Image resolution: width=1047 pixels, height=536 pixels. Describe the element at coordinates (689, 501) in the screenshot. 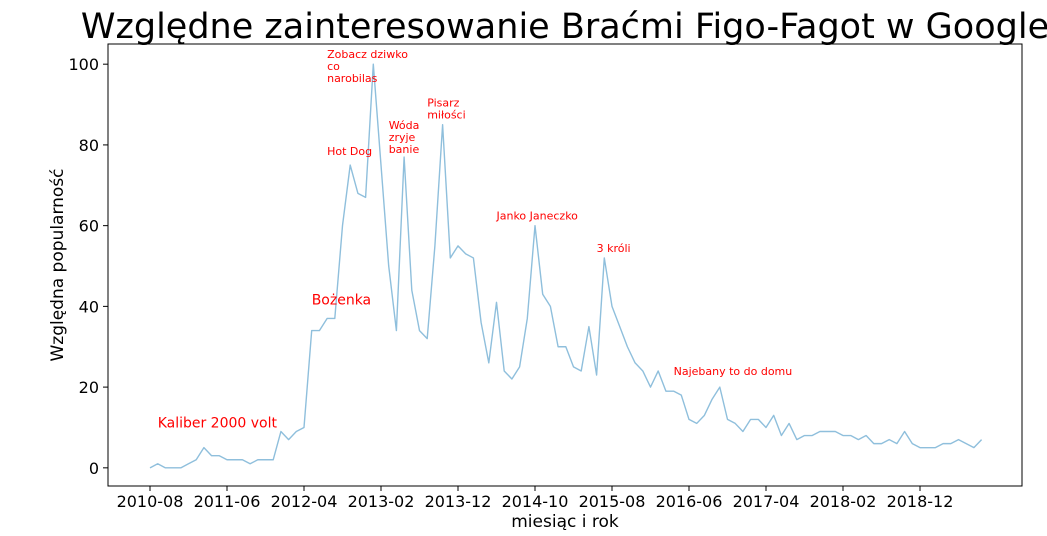

I see `x-tick-label: 2016-06` at that location.